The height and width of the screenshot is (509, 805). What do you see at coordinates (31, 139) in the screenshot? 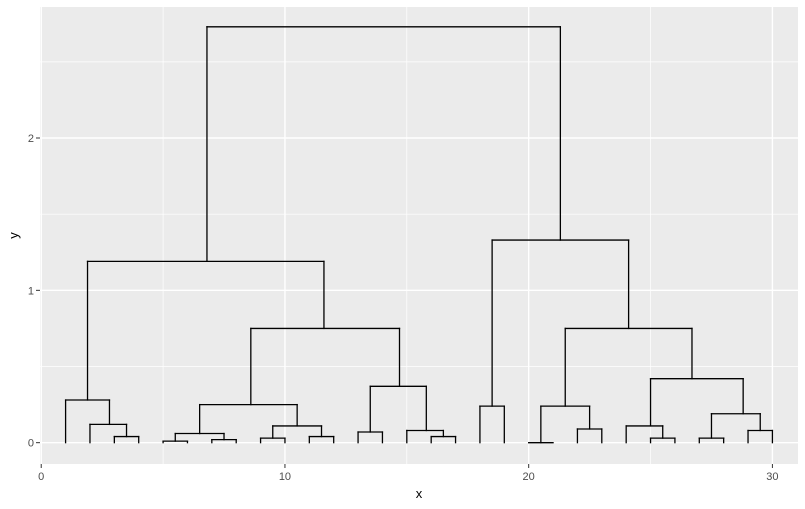
I see `y-tick-label: 2` at bounding box center [31, 139].